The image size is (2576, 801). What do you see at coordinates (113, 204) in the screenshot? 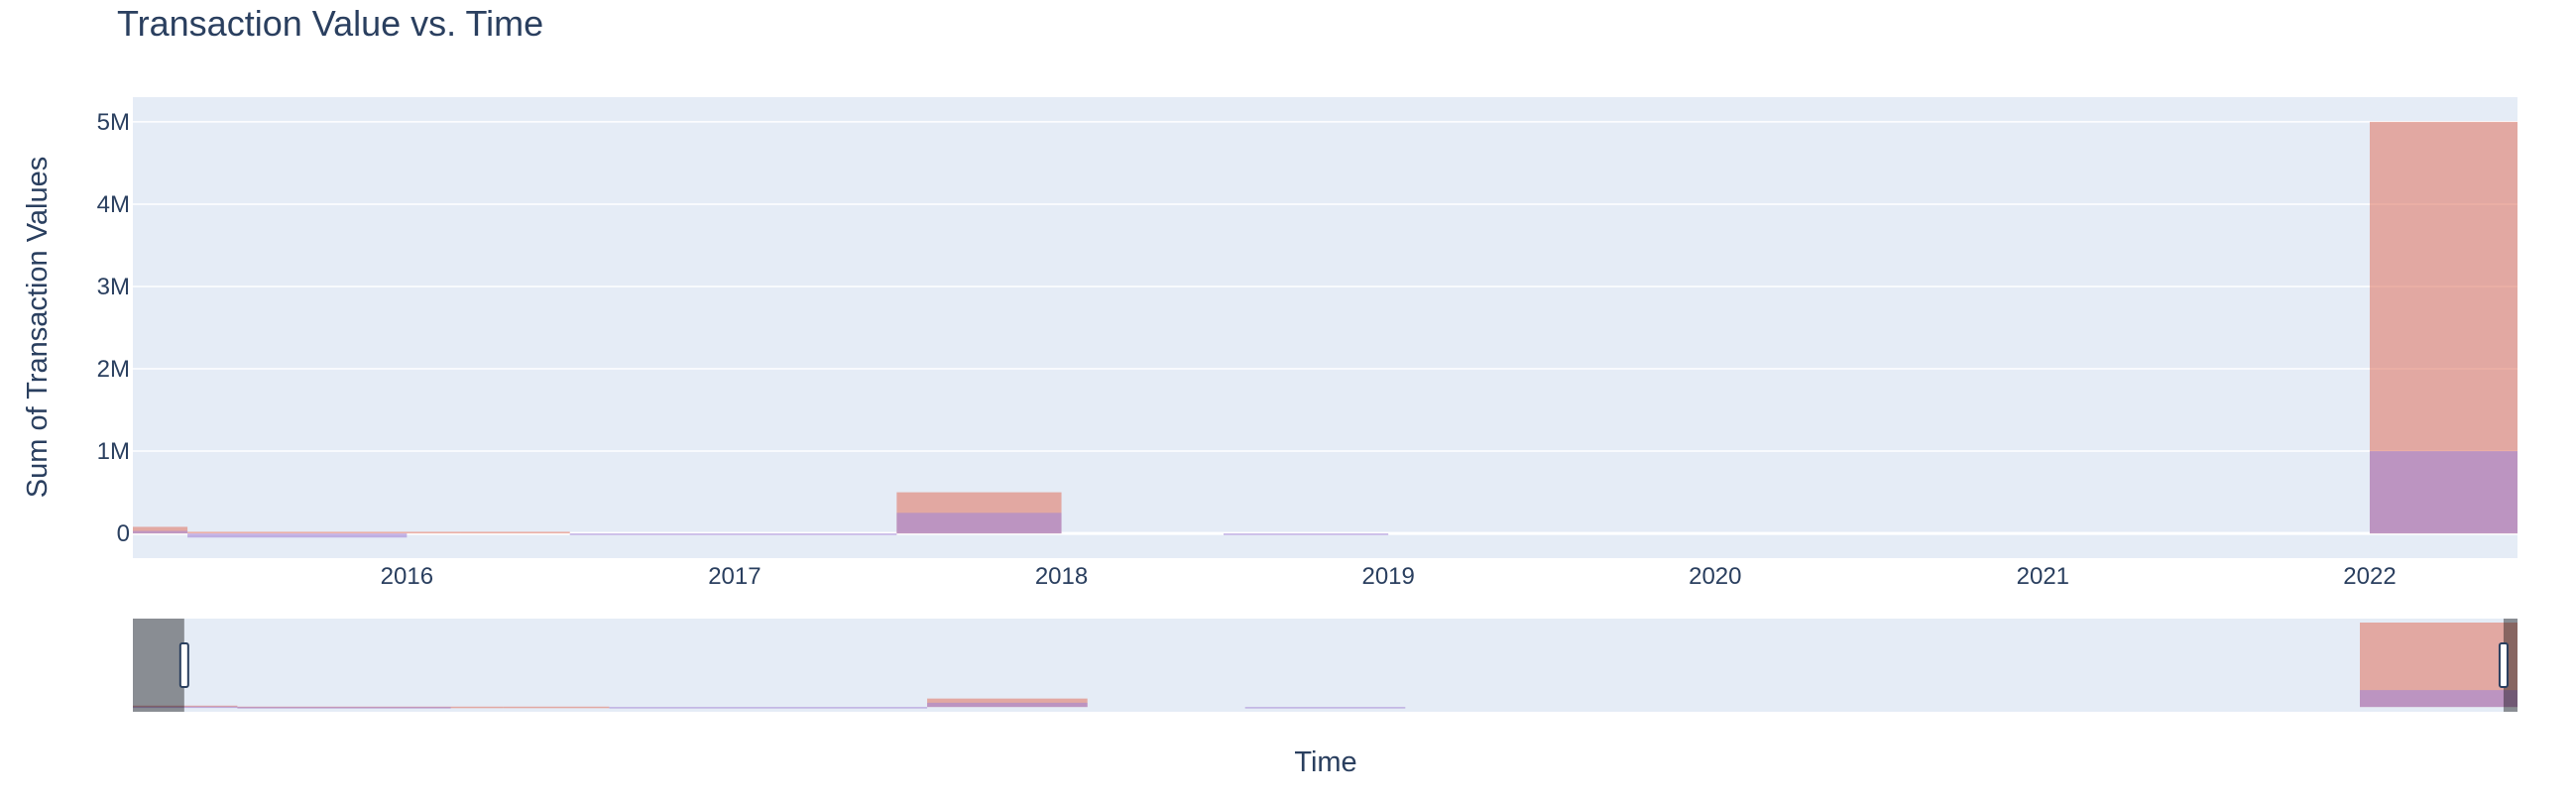
I see `y-tick-label: 4M` at bounding box center [113, 204].